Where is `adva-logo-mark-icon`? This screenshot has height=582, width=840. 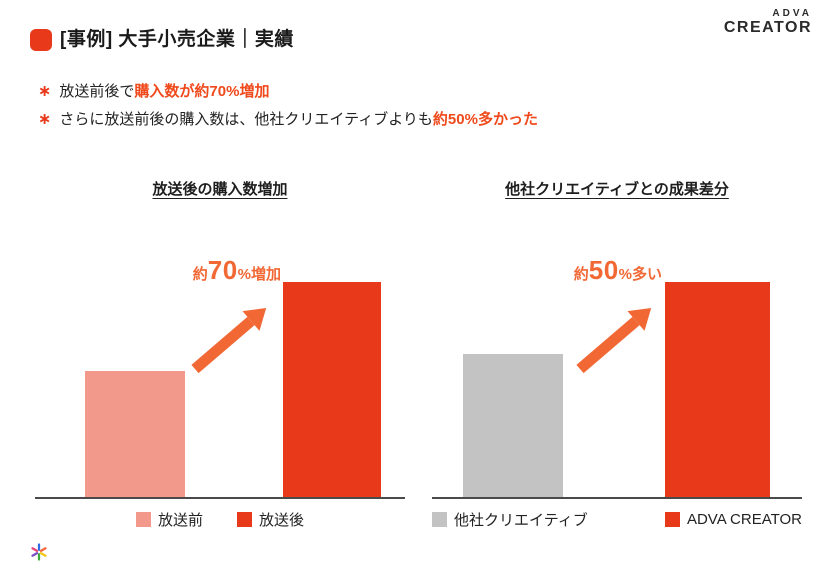 adva-logo-mark-icon is located at coordinates (39, 552).